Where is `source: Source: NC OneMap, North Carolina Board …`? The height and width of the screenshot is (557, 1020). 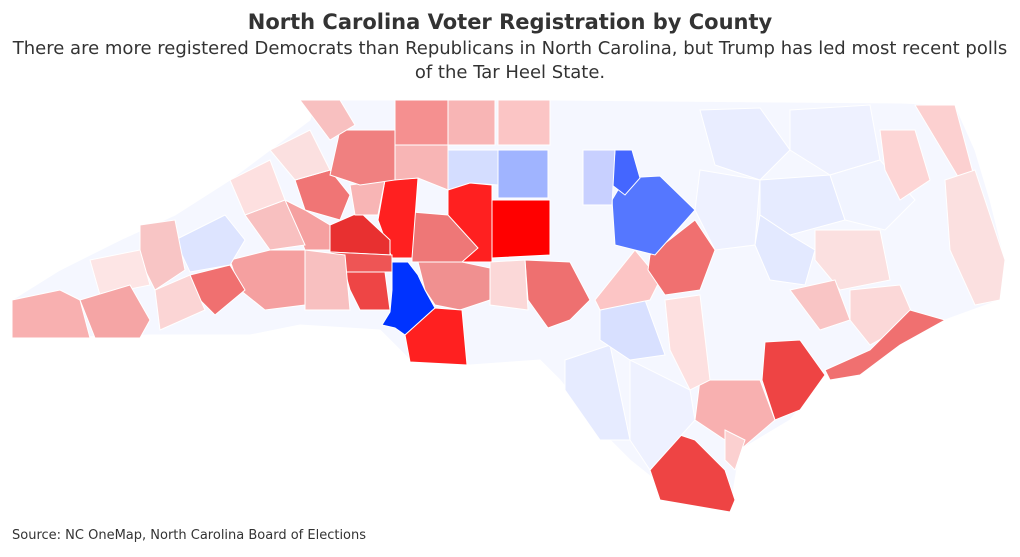
source: Source: NC OneMap, North Carolina Board … is located at coordinates (189, 535).